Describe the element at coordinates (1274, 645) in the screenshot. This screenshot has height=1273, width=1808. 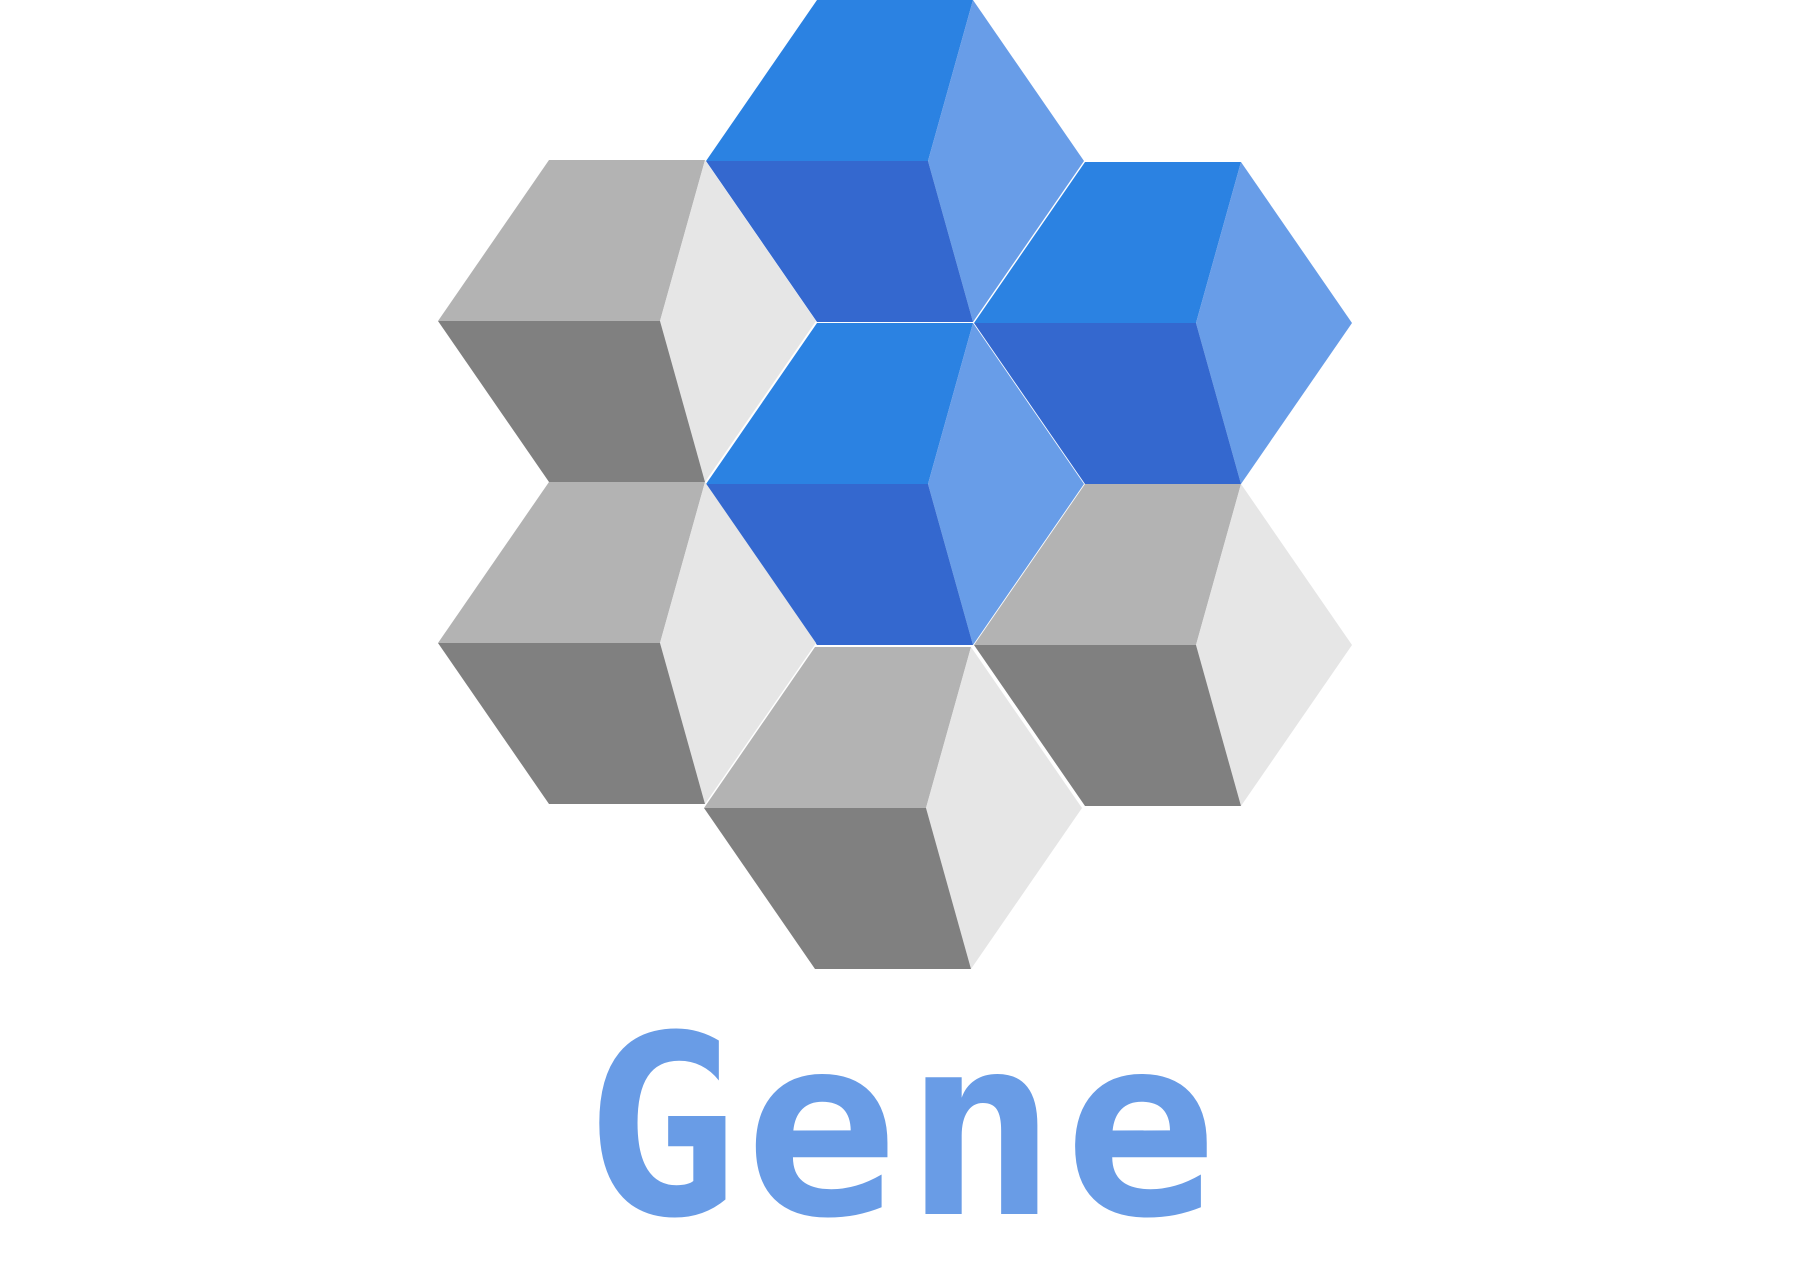
I see `cube-lower-right-right-face` at that location.